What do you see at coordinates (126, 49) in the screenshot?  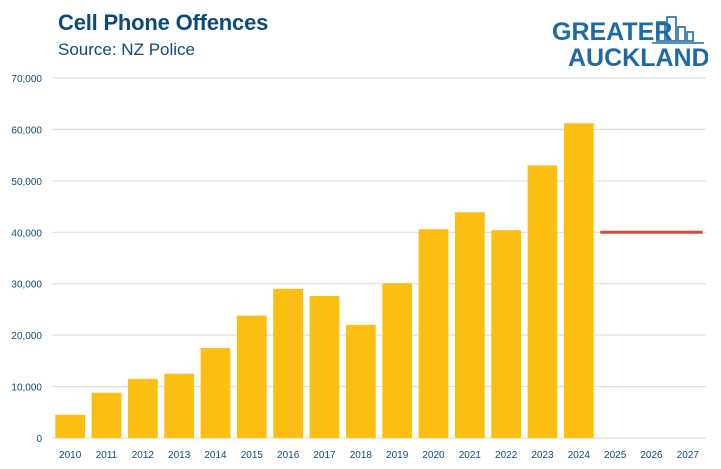 I see `chart-subtitle: Source: NZ Police` at bounding box center [126, 49].